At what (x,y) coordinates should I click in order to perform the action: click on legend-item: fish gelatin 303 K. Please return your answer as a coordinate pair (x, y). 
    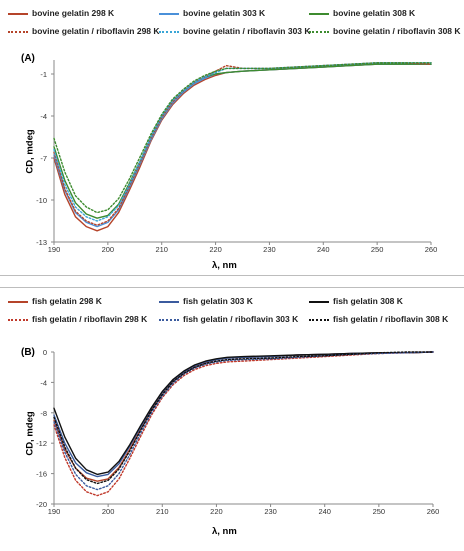
    Looking at the image, I should click on (206, 301).